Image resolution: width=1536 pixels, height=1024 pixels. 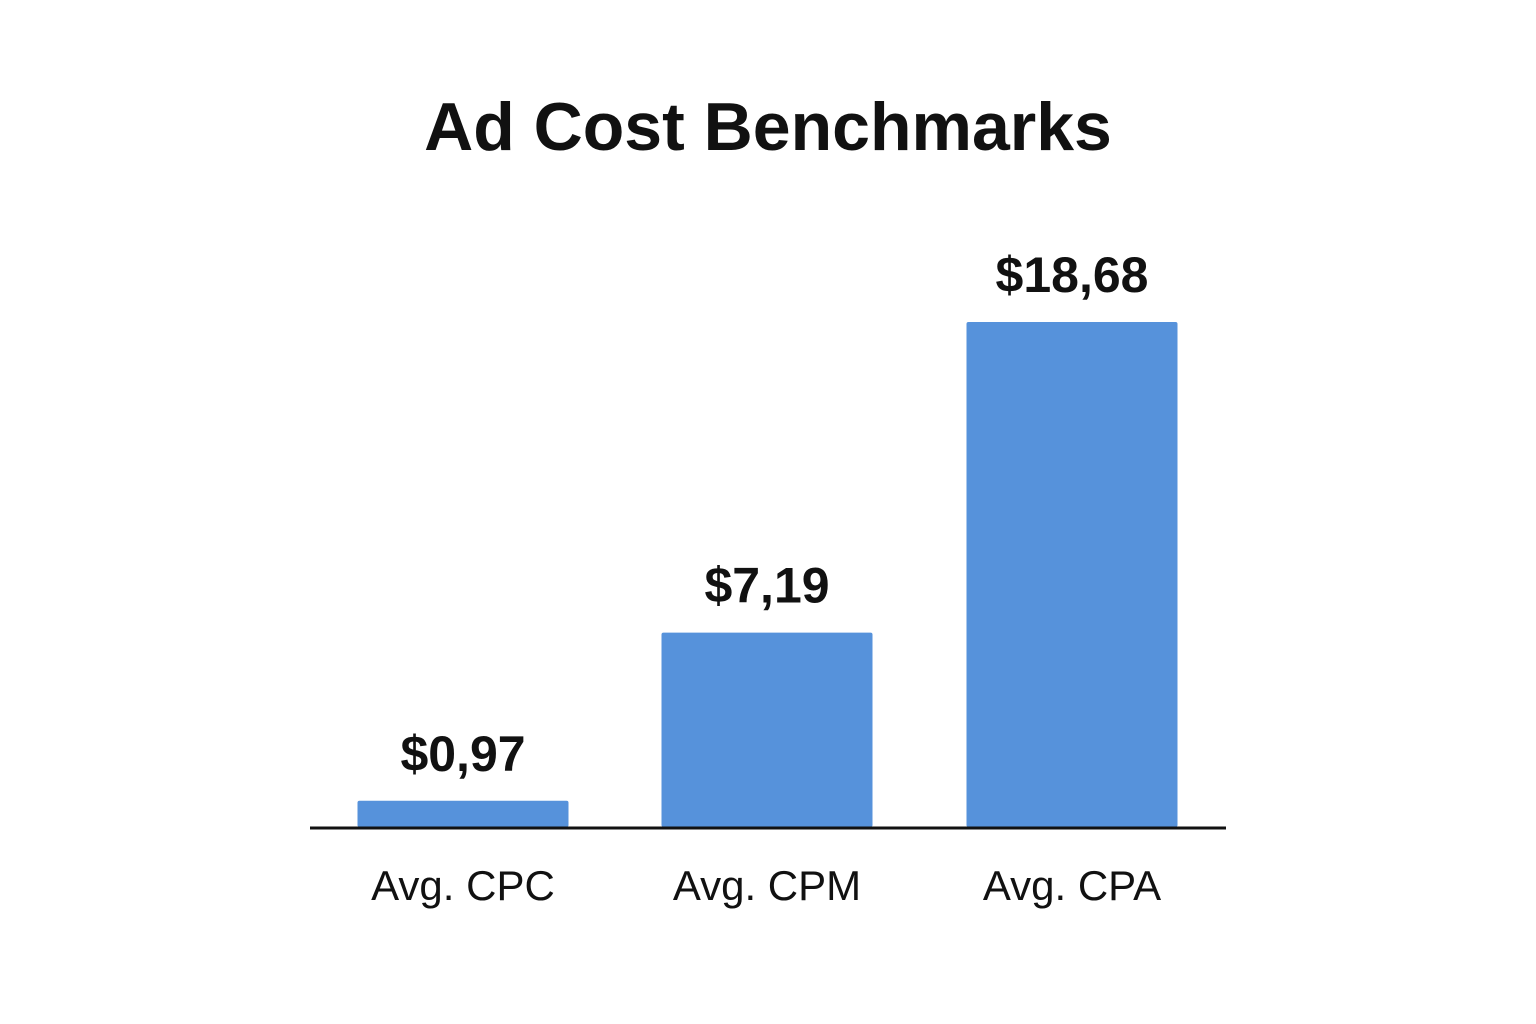 I want to click on value-label: $0,97, so click(x=462, y=754).